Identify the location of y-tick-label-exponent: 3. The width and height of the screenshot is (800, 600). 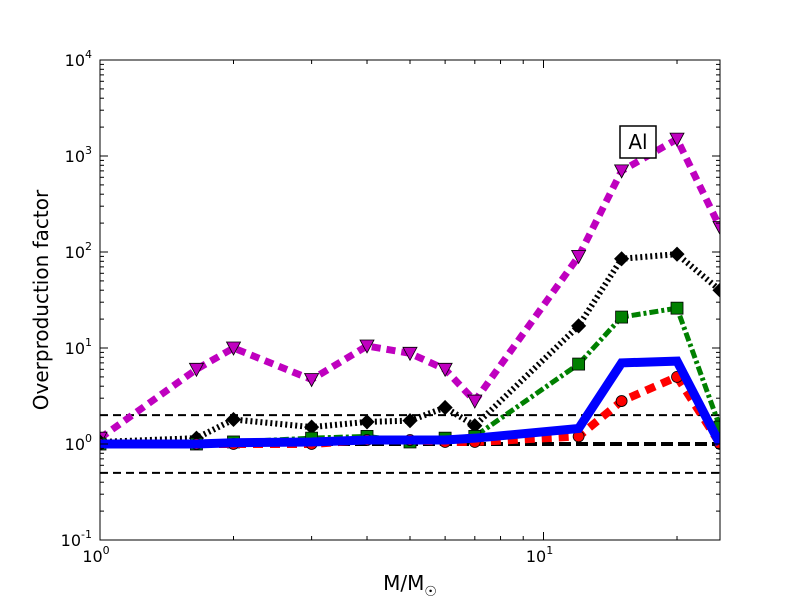
(88, 150).